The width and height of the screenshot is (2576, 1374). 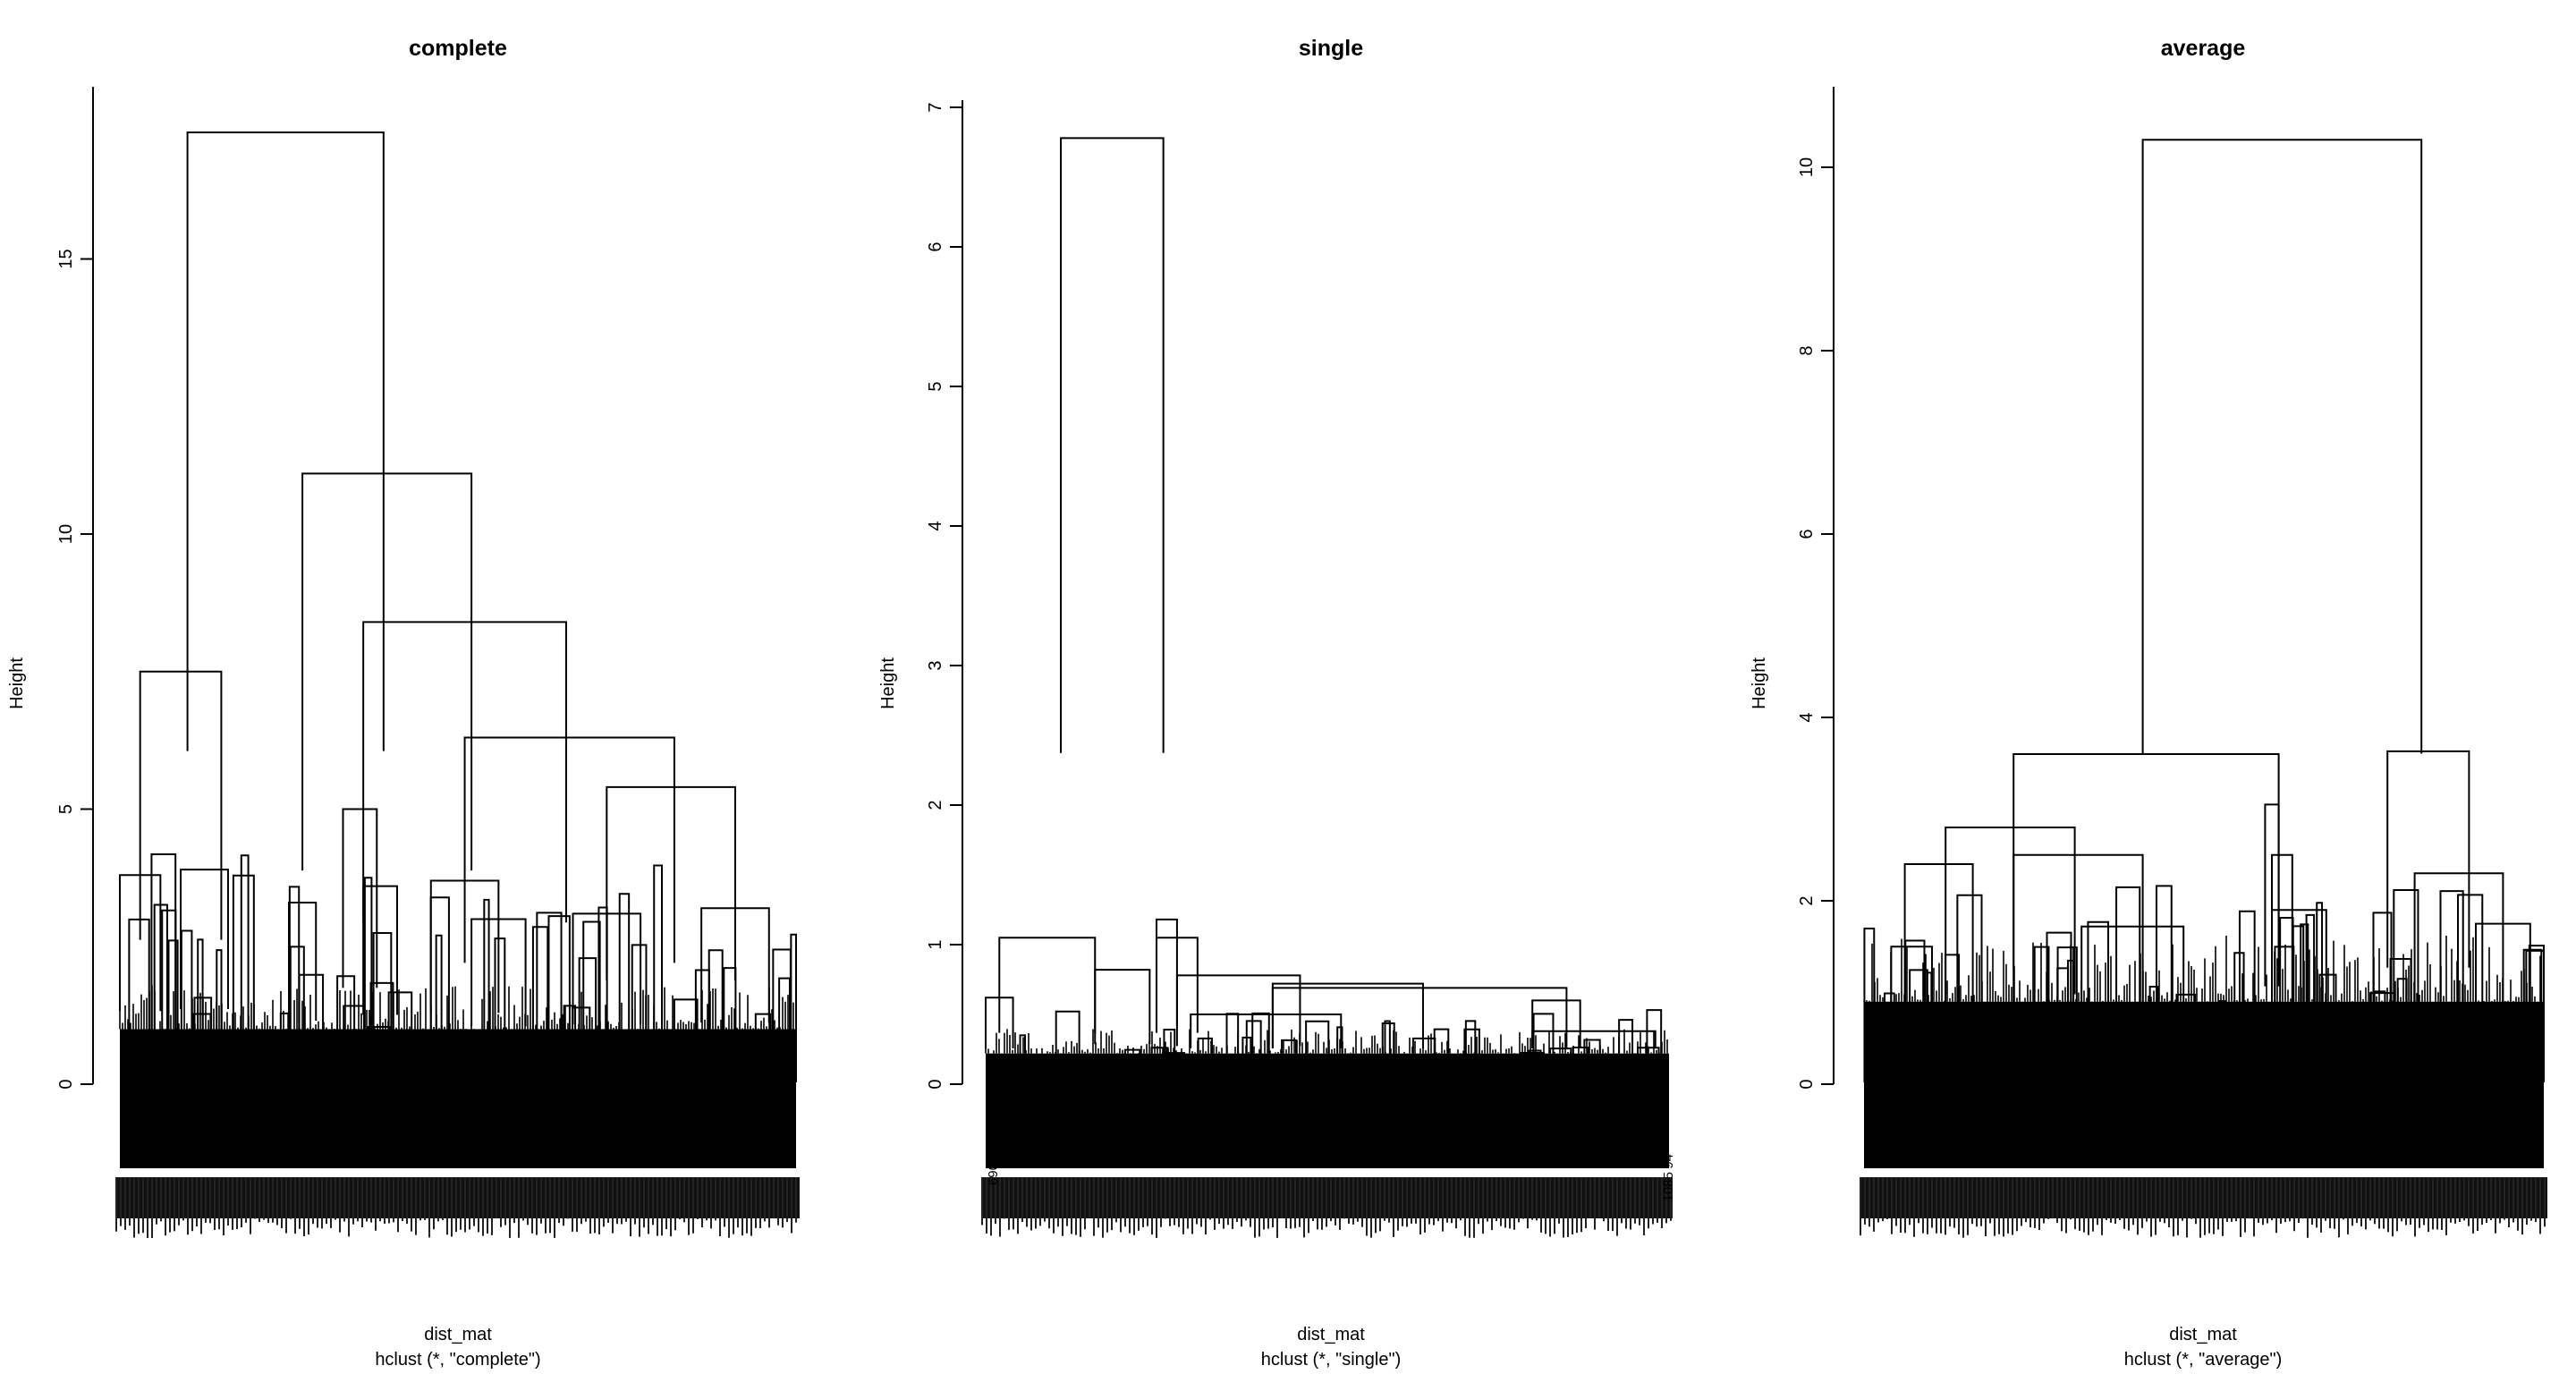 What do you see at coordinates (75, 588) in the screenshot?
I see `y-axis: 0 5 10 15` at bounding box center [75, 588].